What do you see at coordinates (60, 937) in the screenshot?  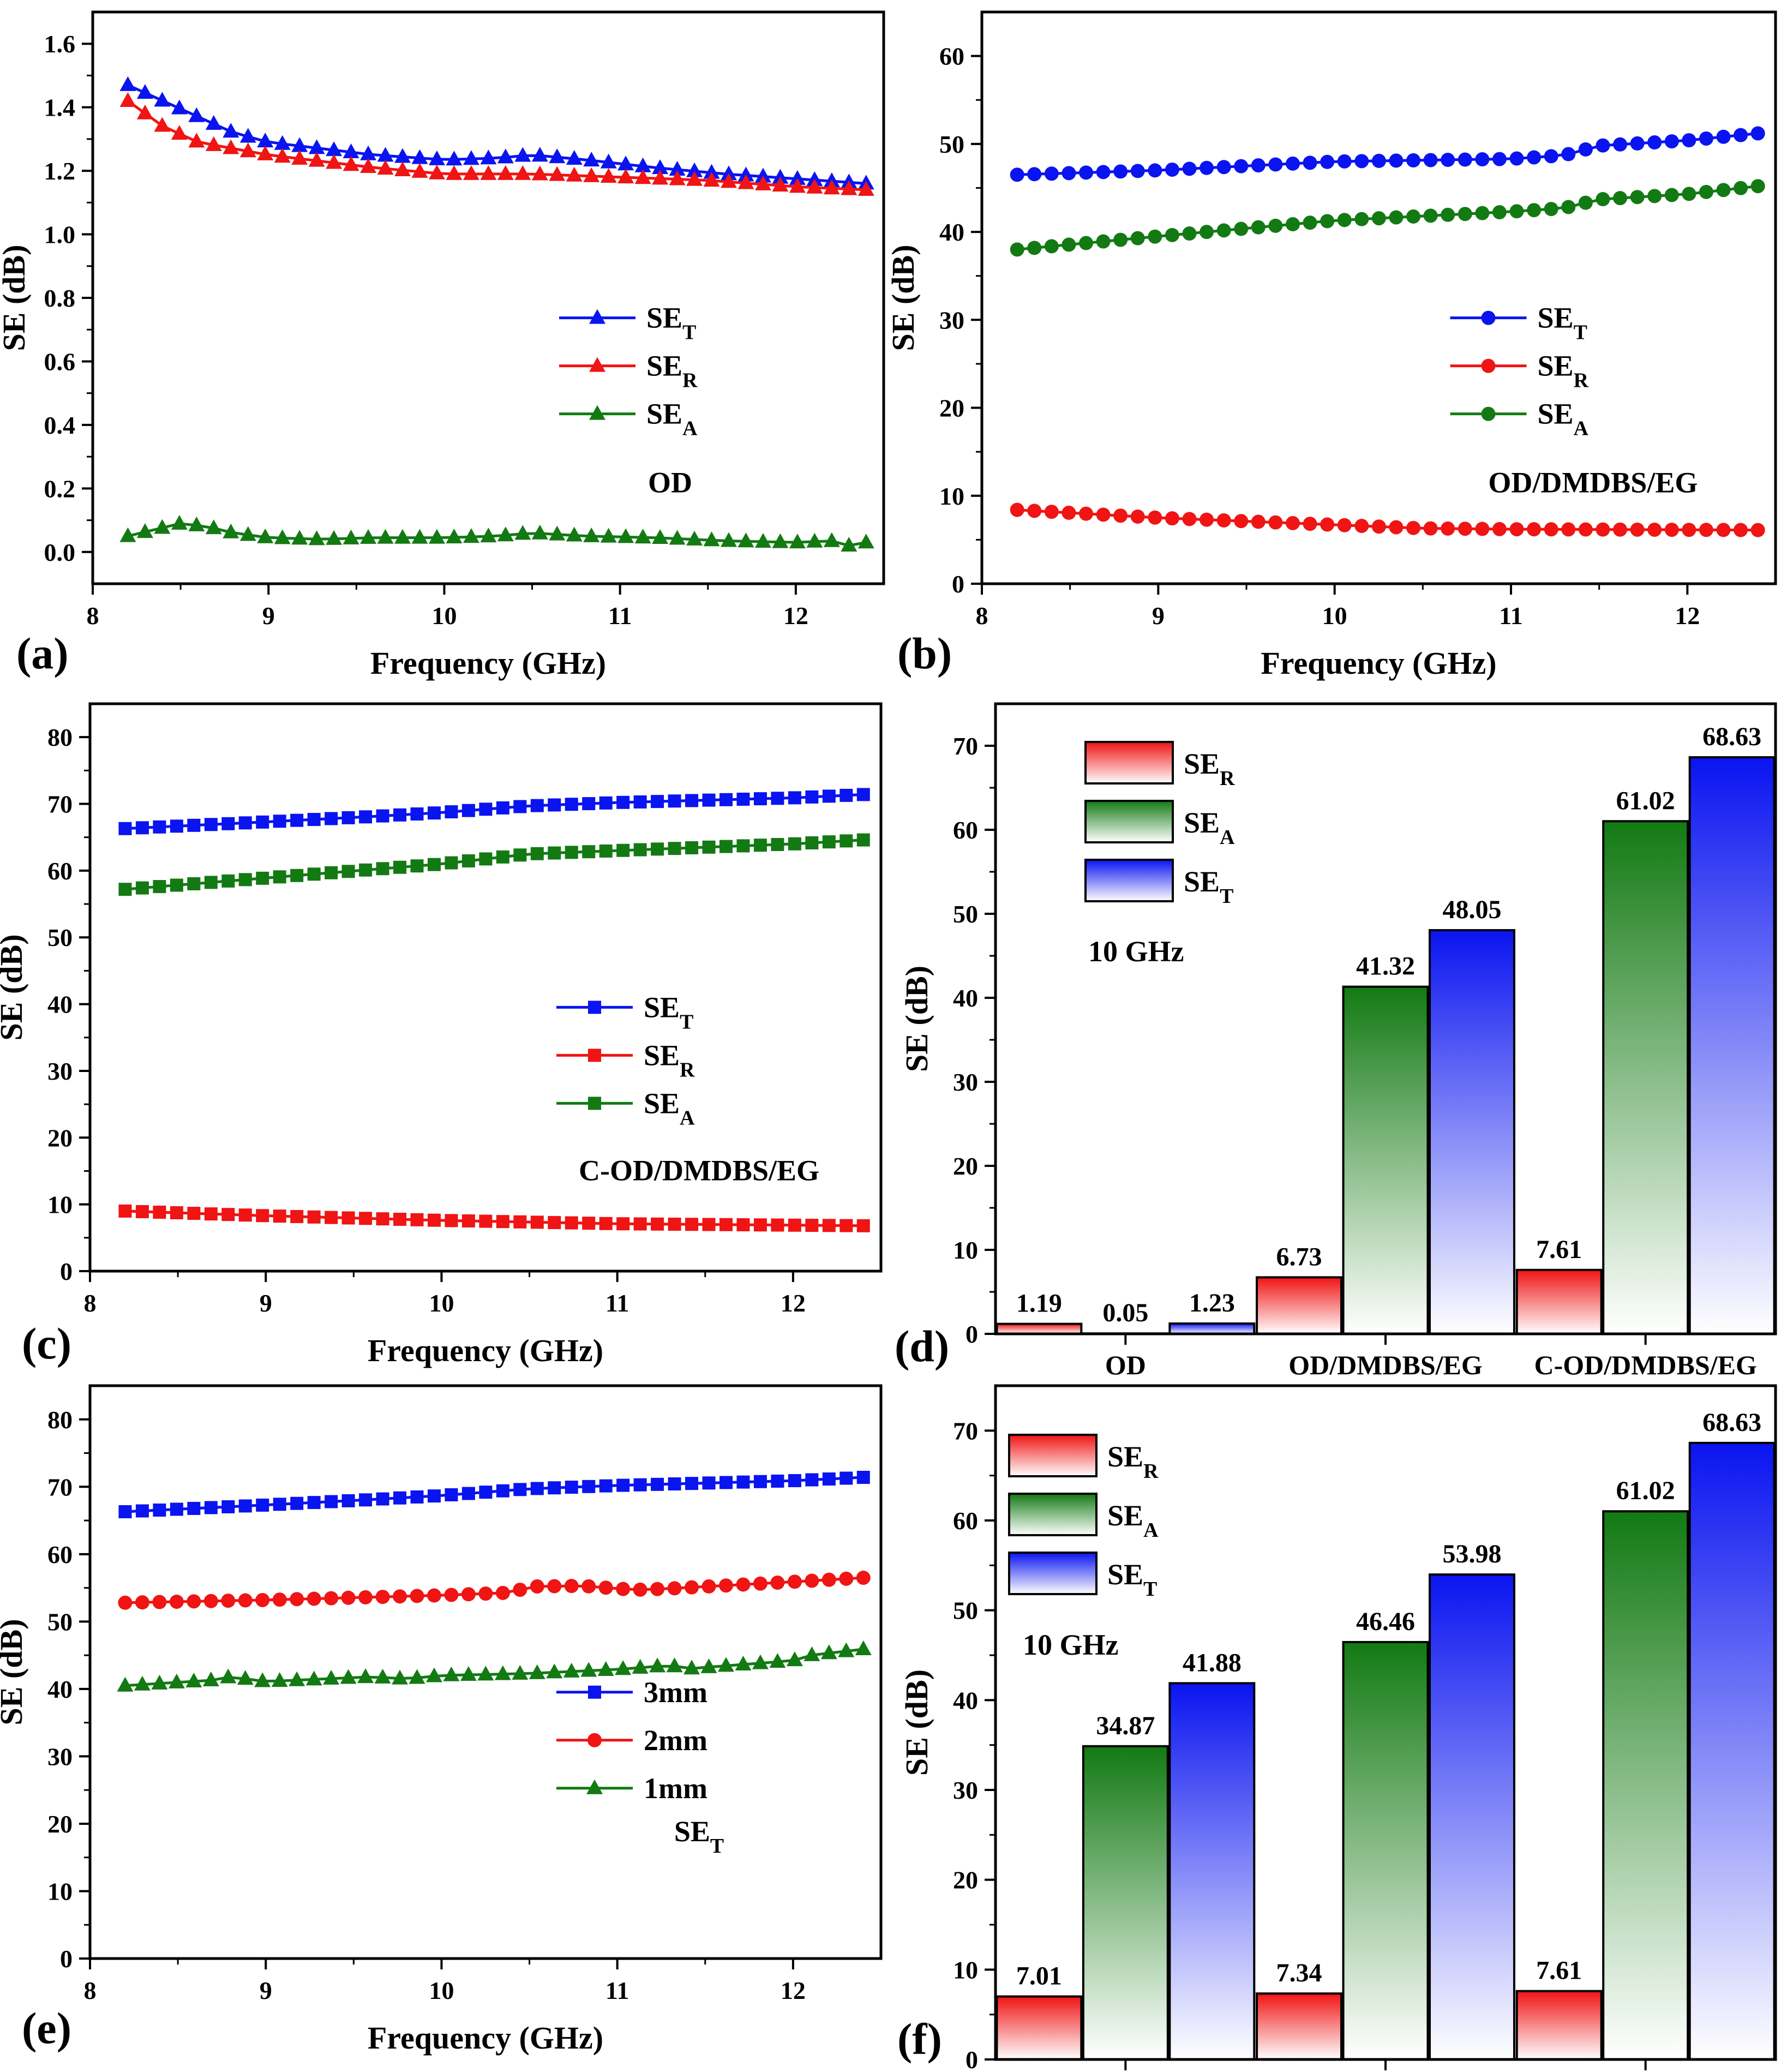 I see `y-tick-label: 50` at bounding box center [60, 937].